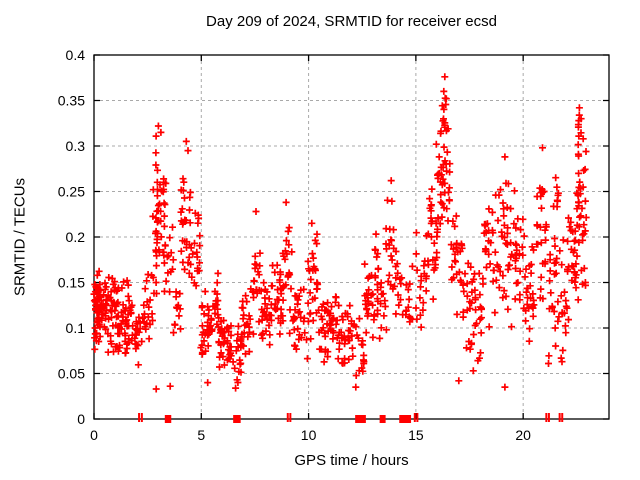  Describe the element at coordinates (416, 435) in the screenshot. I see `x-tick-label: 15` at that location.